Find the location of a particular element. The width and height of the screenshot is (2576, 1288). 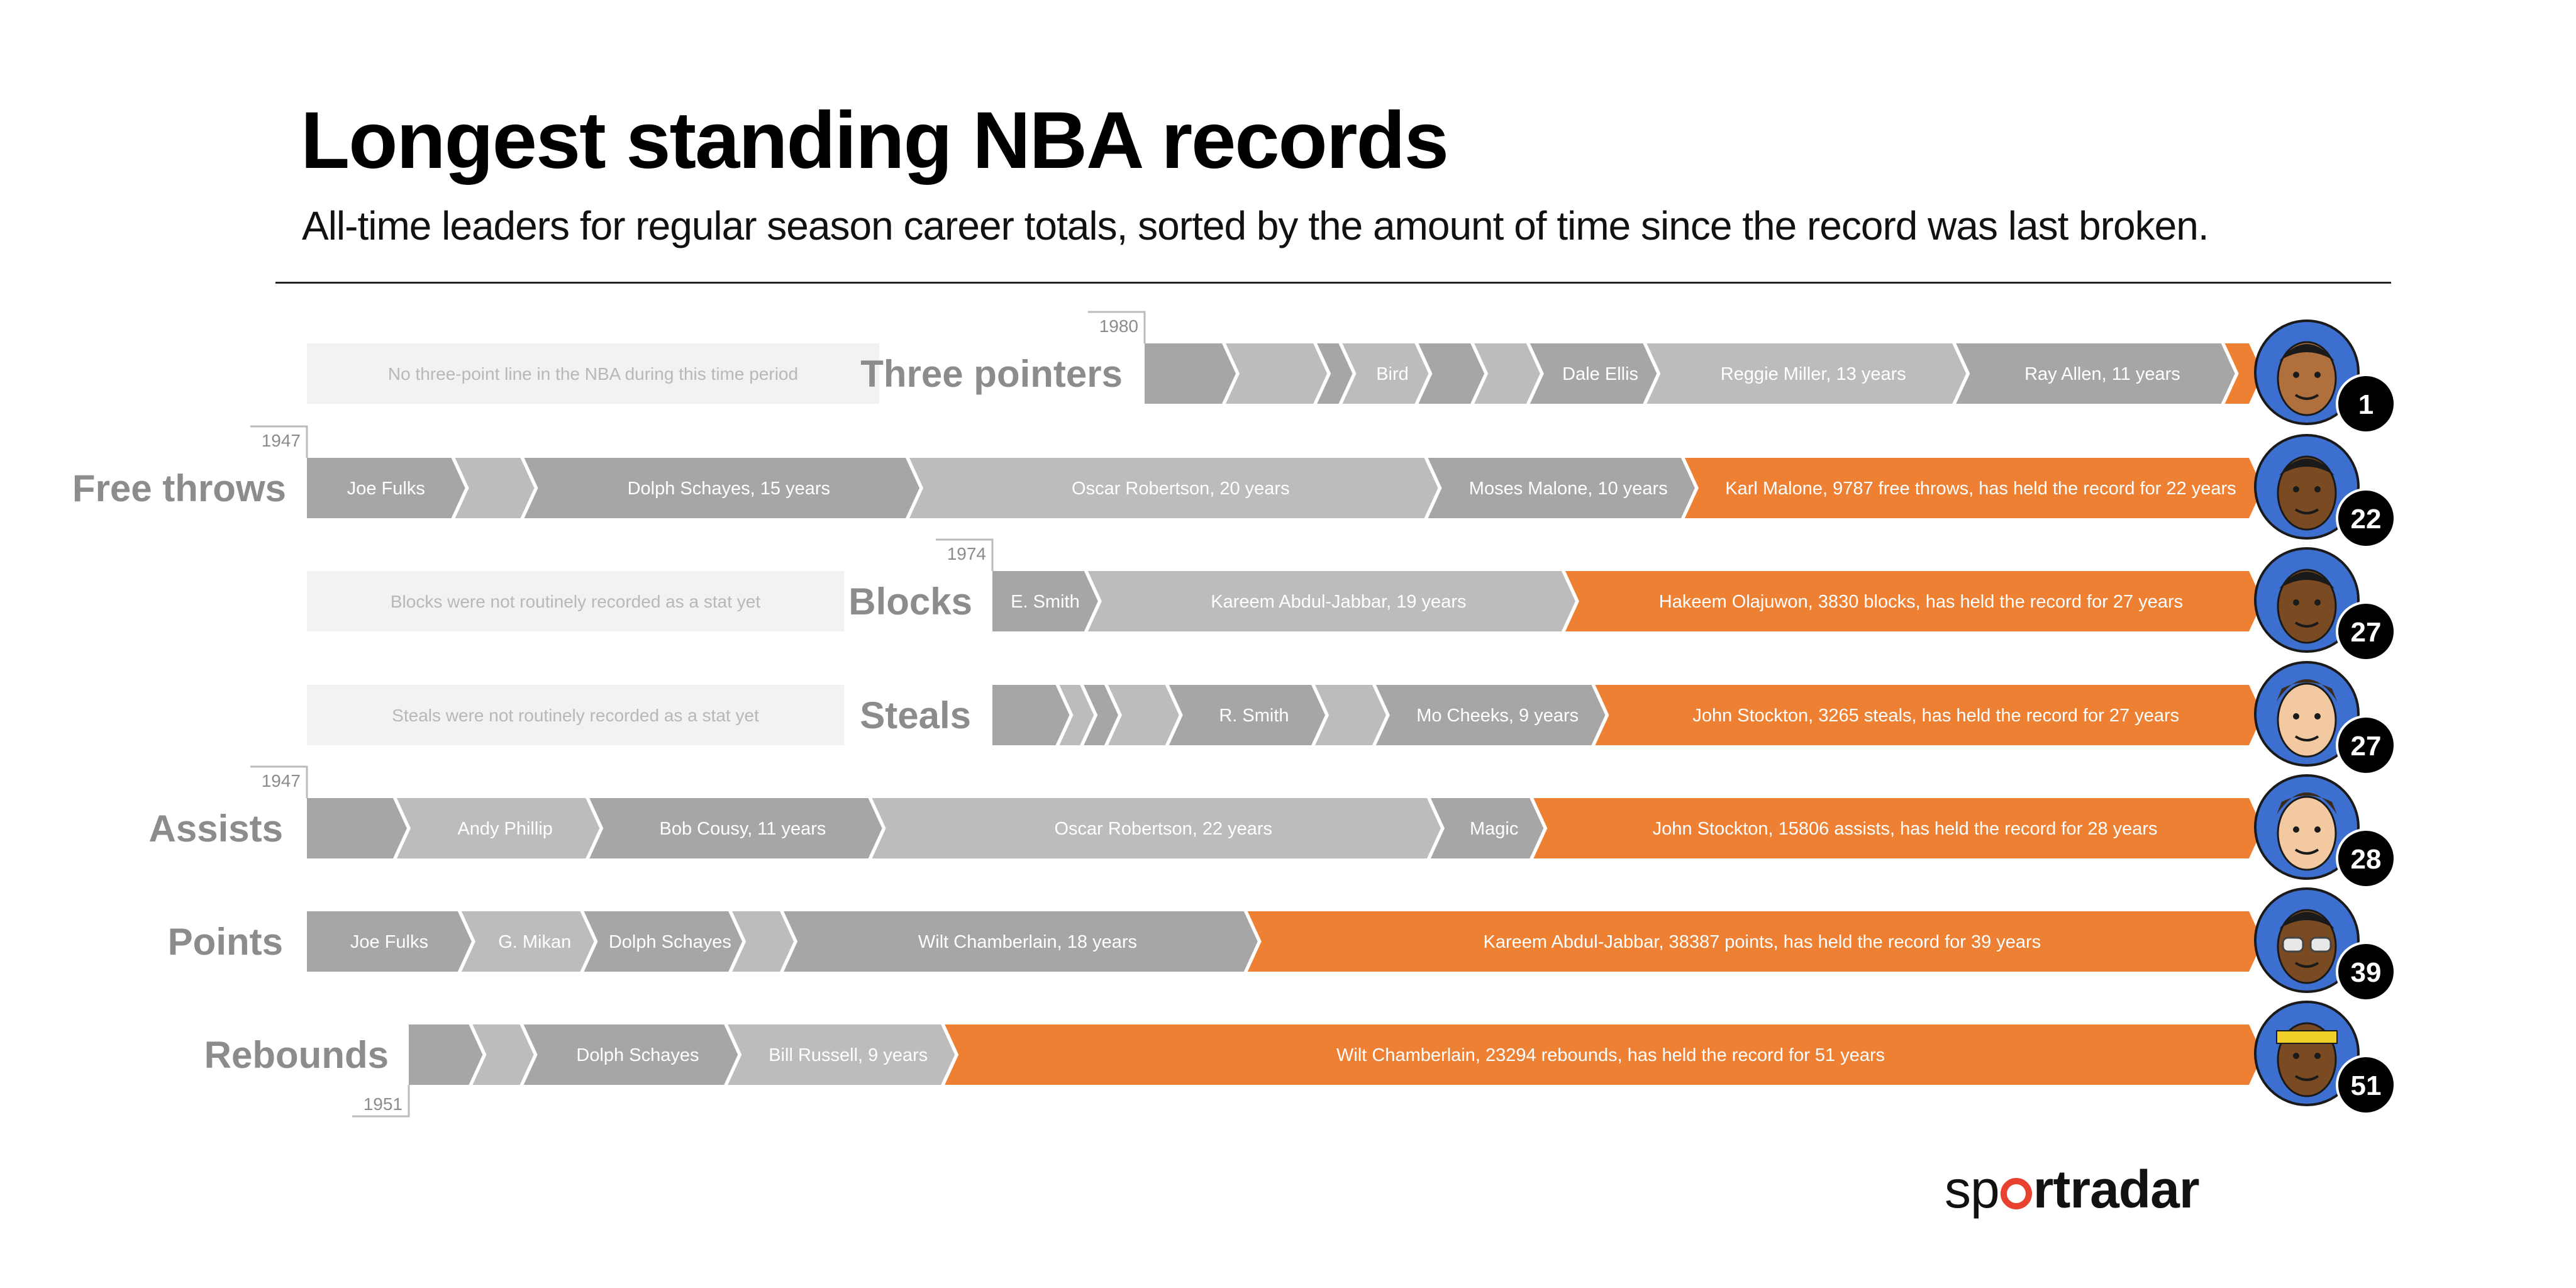

years-held-badge: 1 is located at coordinates (2366, 404).